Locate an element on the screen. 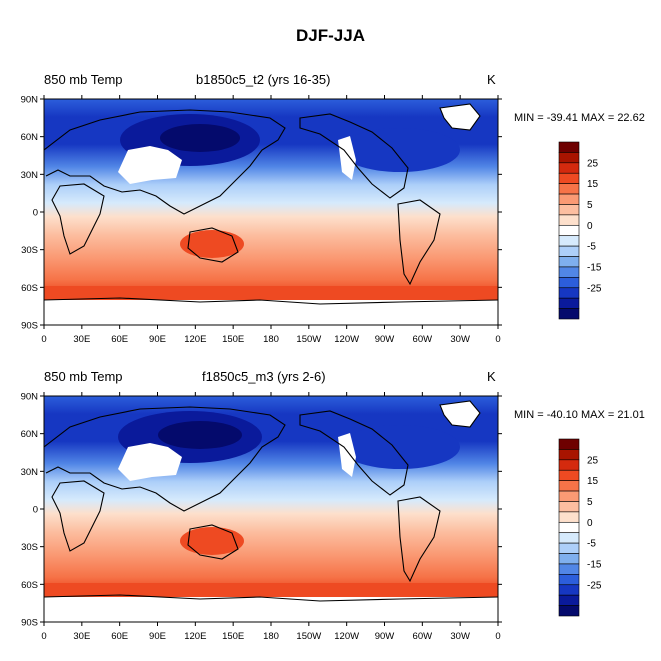  panel-1-lon-label: 120E is located at coordinates (195, 339).